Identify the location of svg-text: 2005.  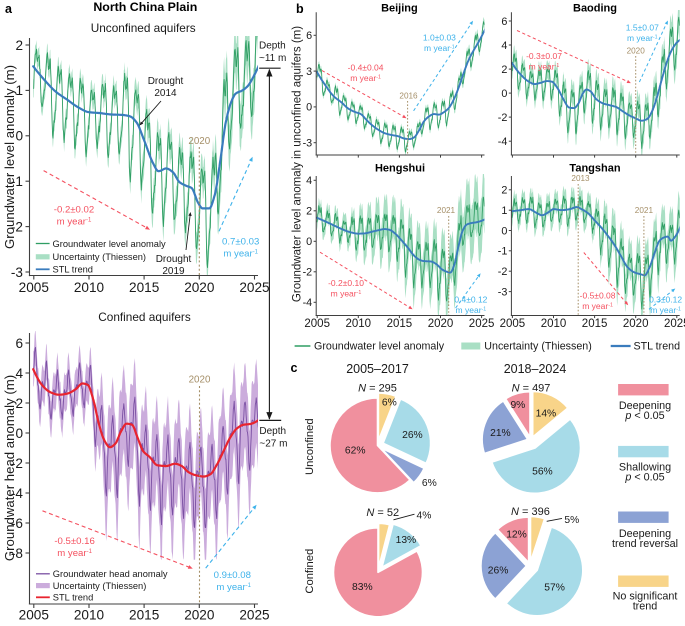
(34, 615).